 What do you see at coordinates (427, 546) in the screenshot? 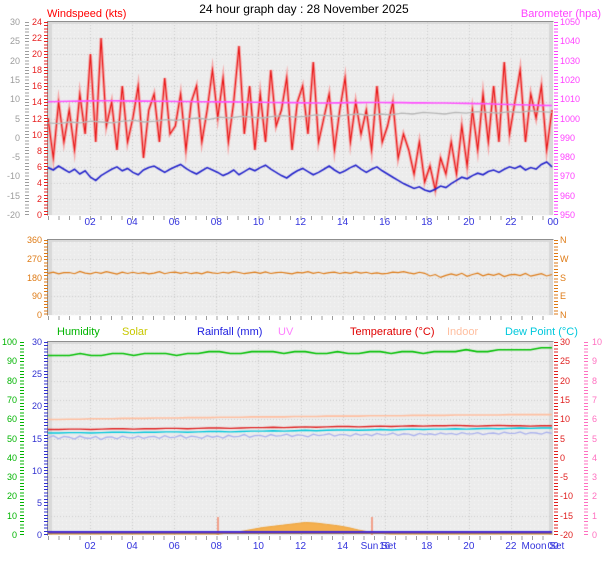
I see `hour-label: 18` at bounding box center [427, 546].